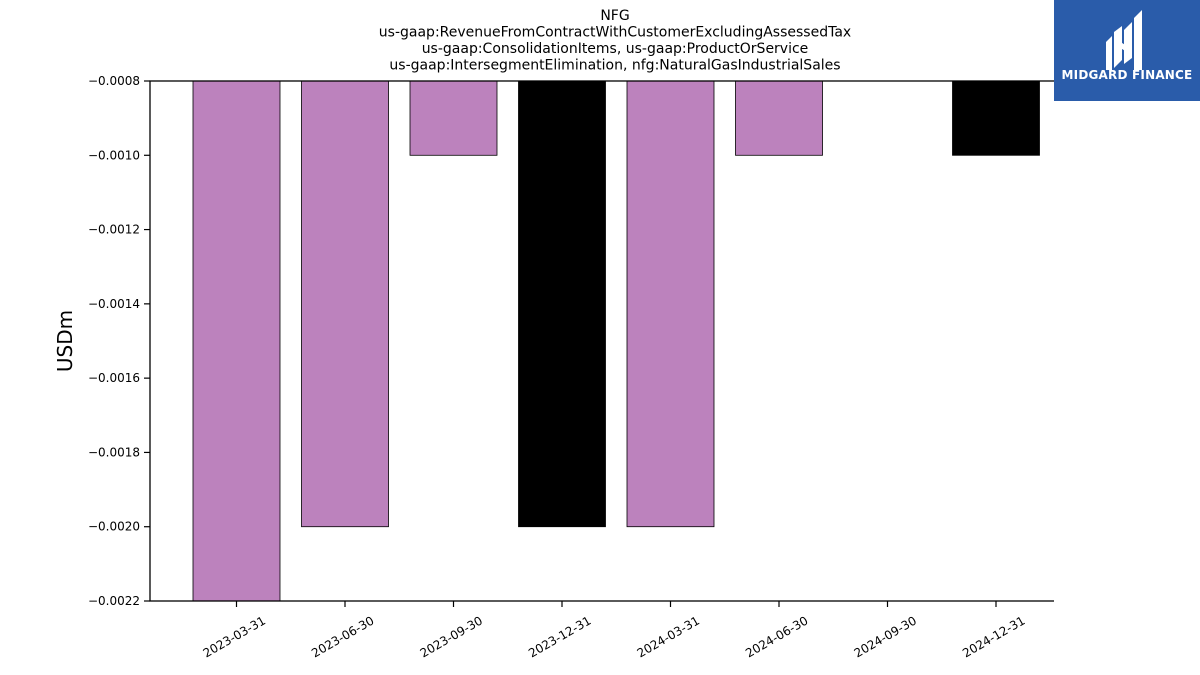 This screenshot has width=1200, height=675. What do you see at coordinates (451, 636) in the screenshot?
I see `x-tick-label: 2023-09-30` at bounding box center [451, 636].